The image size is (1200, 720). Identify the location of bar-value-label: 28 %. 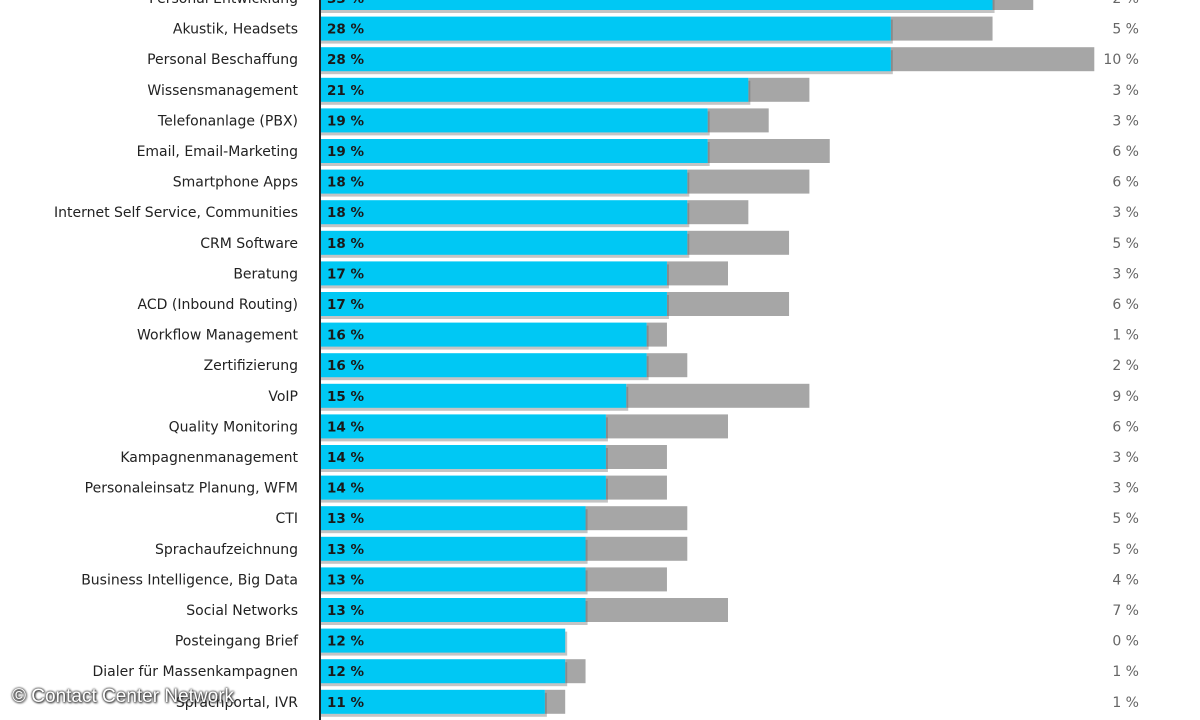
(345, 60).